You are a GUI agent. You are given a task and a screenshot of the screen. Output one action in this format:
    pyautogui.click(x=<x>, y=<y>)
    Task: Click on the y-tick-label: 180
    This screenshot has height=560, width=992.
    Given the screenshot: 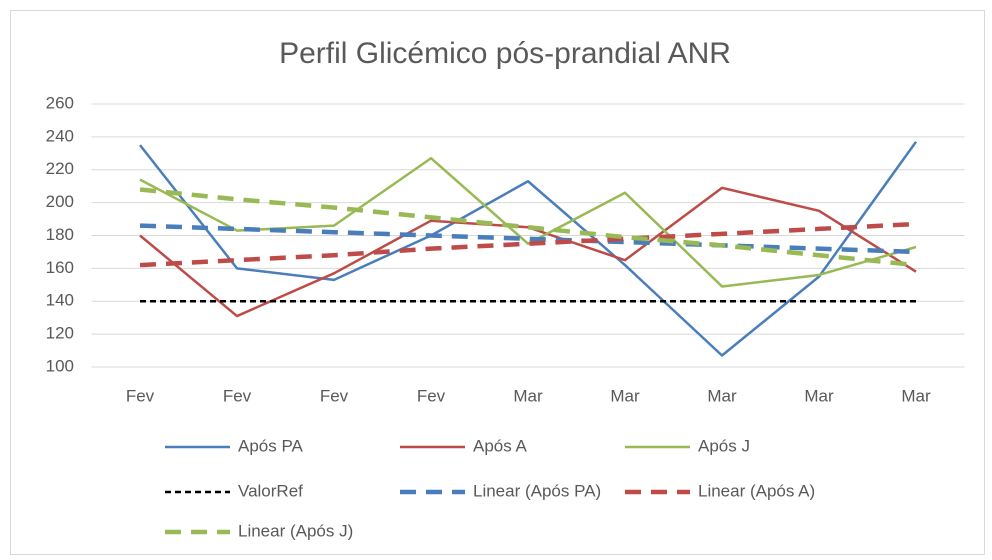 What is the action you would take?
    pyautogui.click(x=60, y=234)
    